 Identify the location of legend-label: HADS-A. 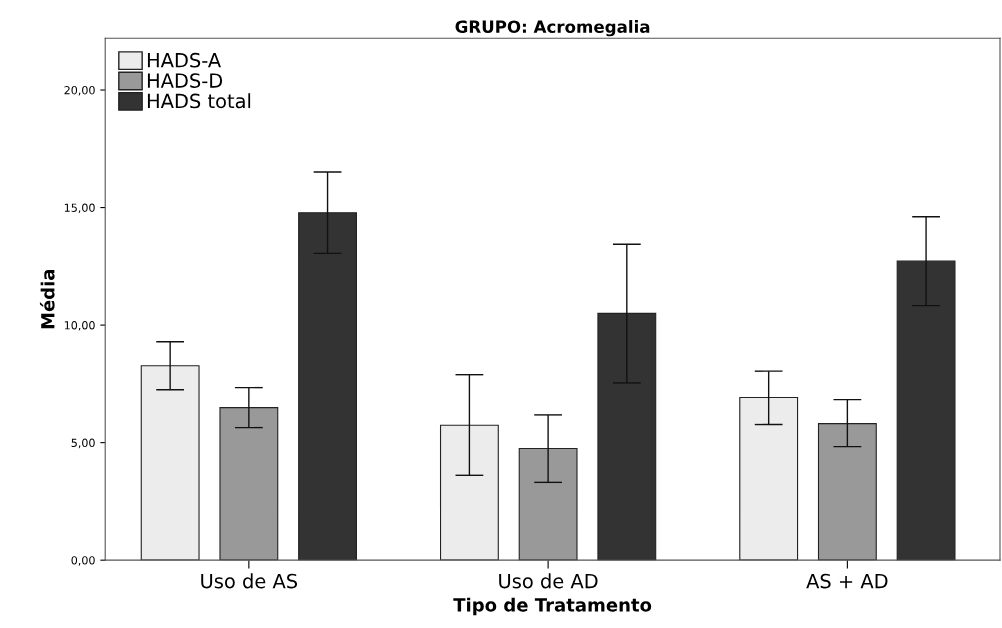
(184, 60).